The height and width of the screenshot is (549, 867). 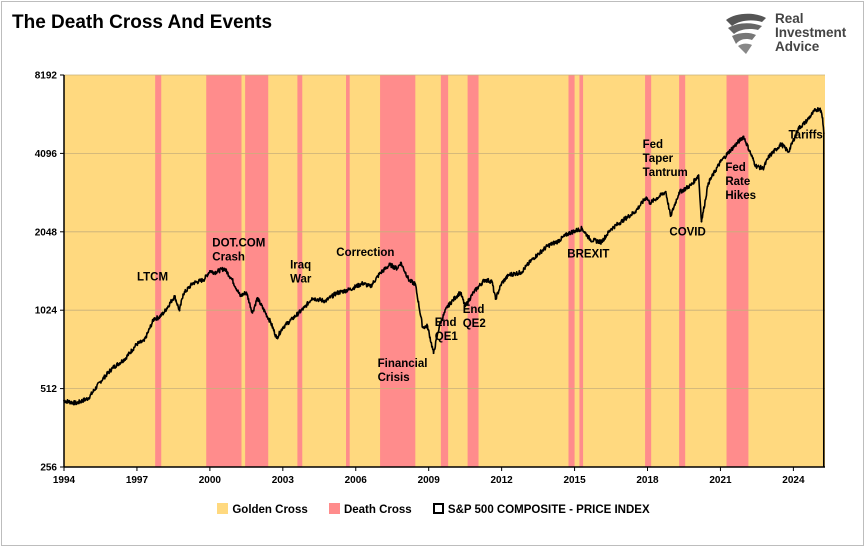 What do you see at coordinates (806, 136) in the screenshot?
I see `event-label: Tariffs` at bounding box center [806, 136].